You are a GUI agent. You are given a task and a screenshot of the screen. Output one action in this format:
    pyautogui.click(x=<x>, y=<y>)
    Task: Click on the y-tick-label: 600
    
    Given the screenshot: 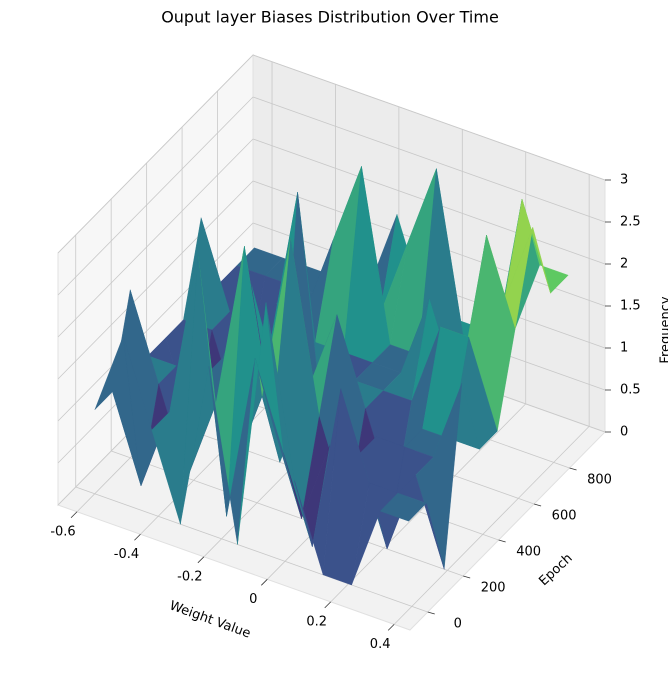 What is the action you would take?
    pyautogui.click(x=564, y=516)
    